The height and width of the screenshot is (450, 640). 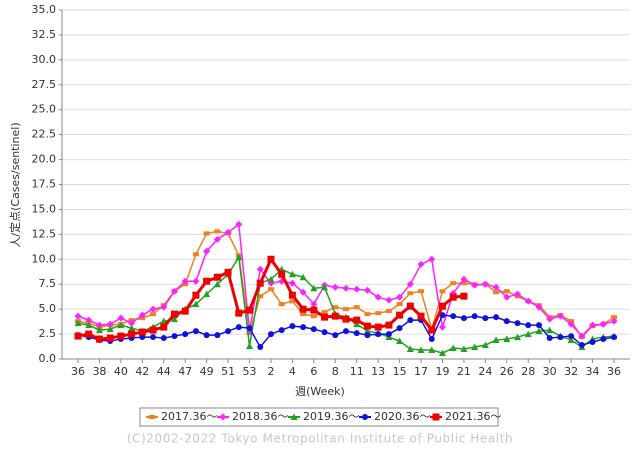 I want to click on x-tick-label: 36, so click(x=614, y=371).